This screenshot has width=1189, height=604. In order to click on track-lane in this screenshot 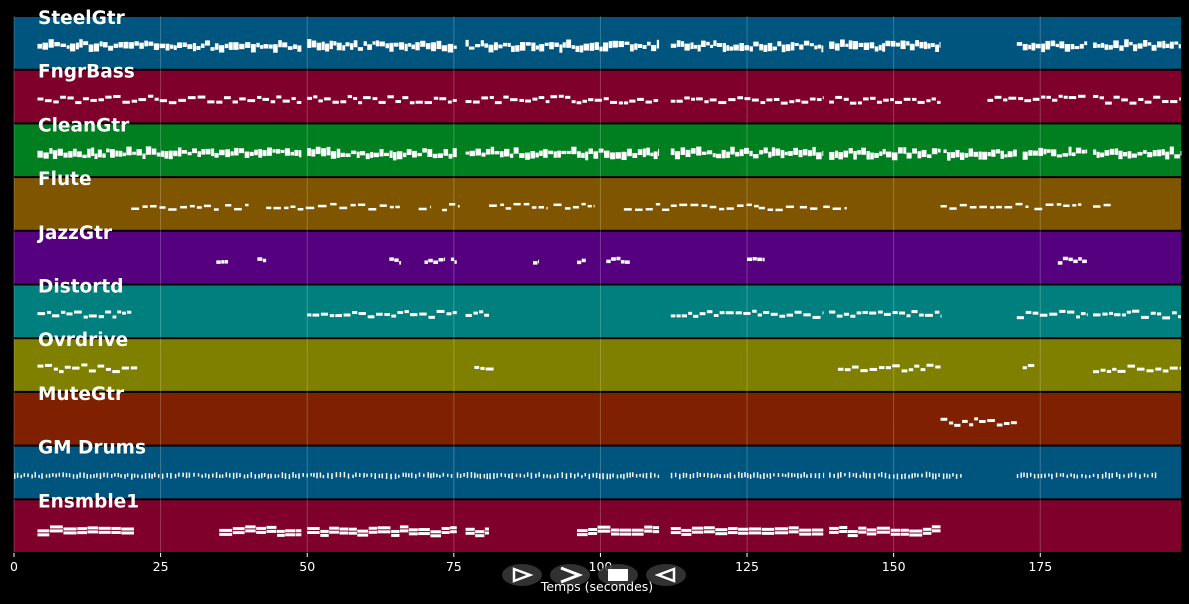, I will do `click(597, 150)`.